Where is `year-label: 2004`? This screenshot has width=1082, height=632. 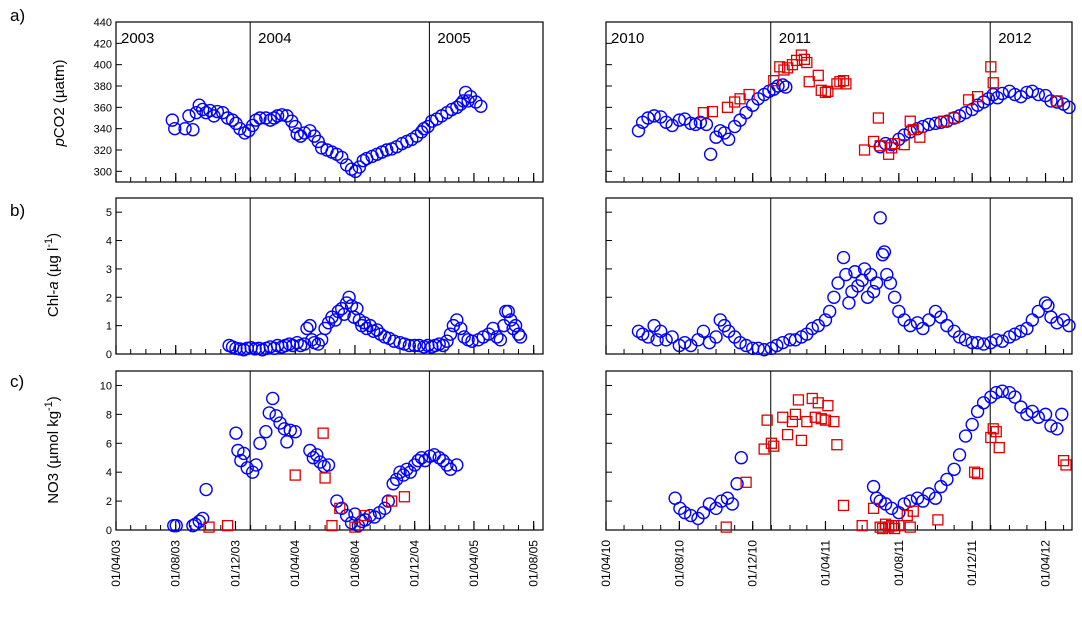 year-label: 2004 is located at coordinates (274, 38).